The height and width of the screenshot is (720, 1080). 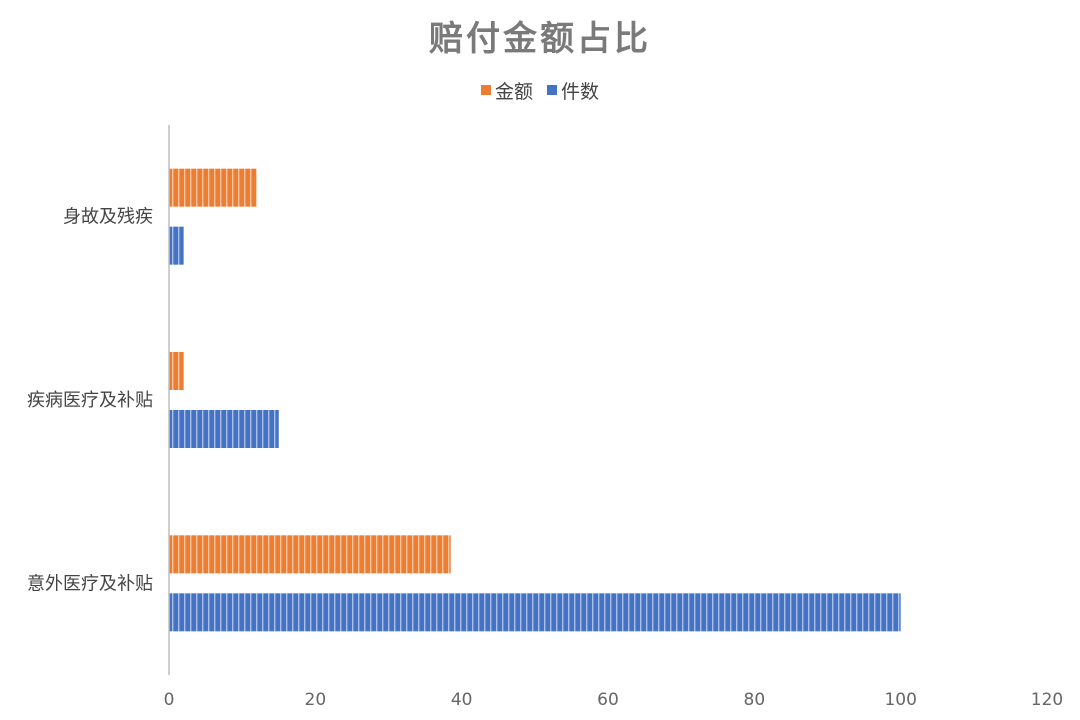 I want to click on category-label: 疾病医疗及补贴, so click(x=90, y=400).